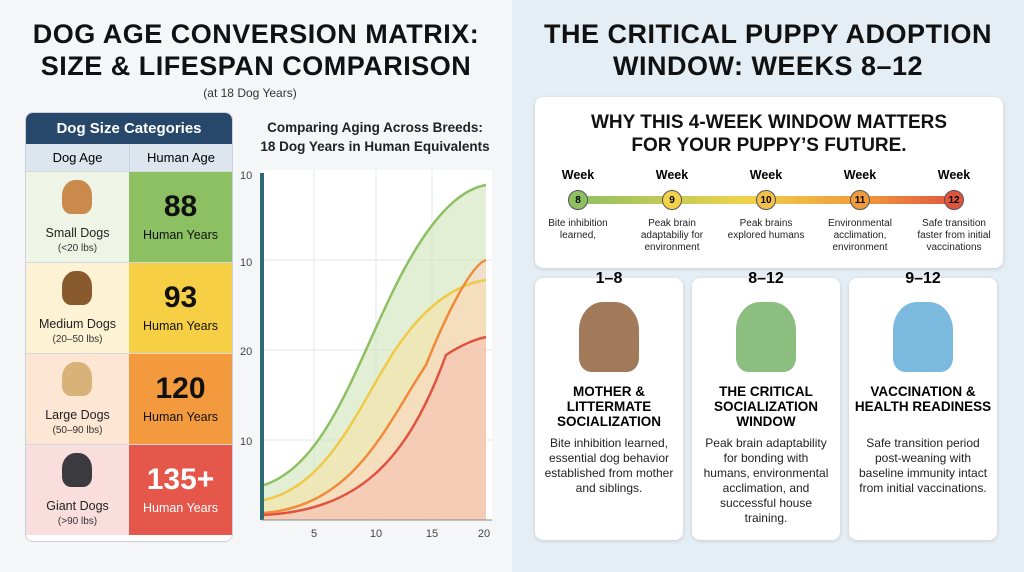 This screenshot has width=1024, height=572. I want to click on weight-label: (>90 lbs), so click(77, 521).